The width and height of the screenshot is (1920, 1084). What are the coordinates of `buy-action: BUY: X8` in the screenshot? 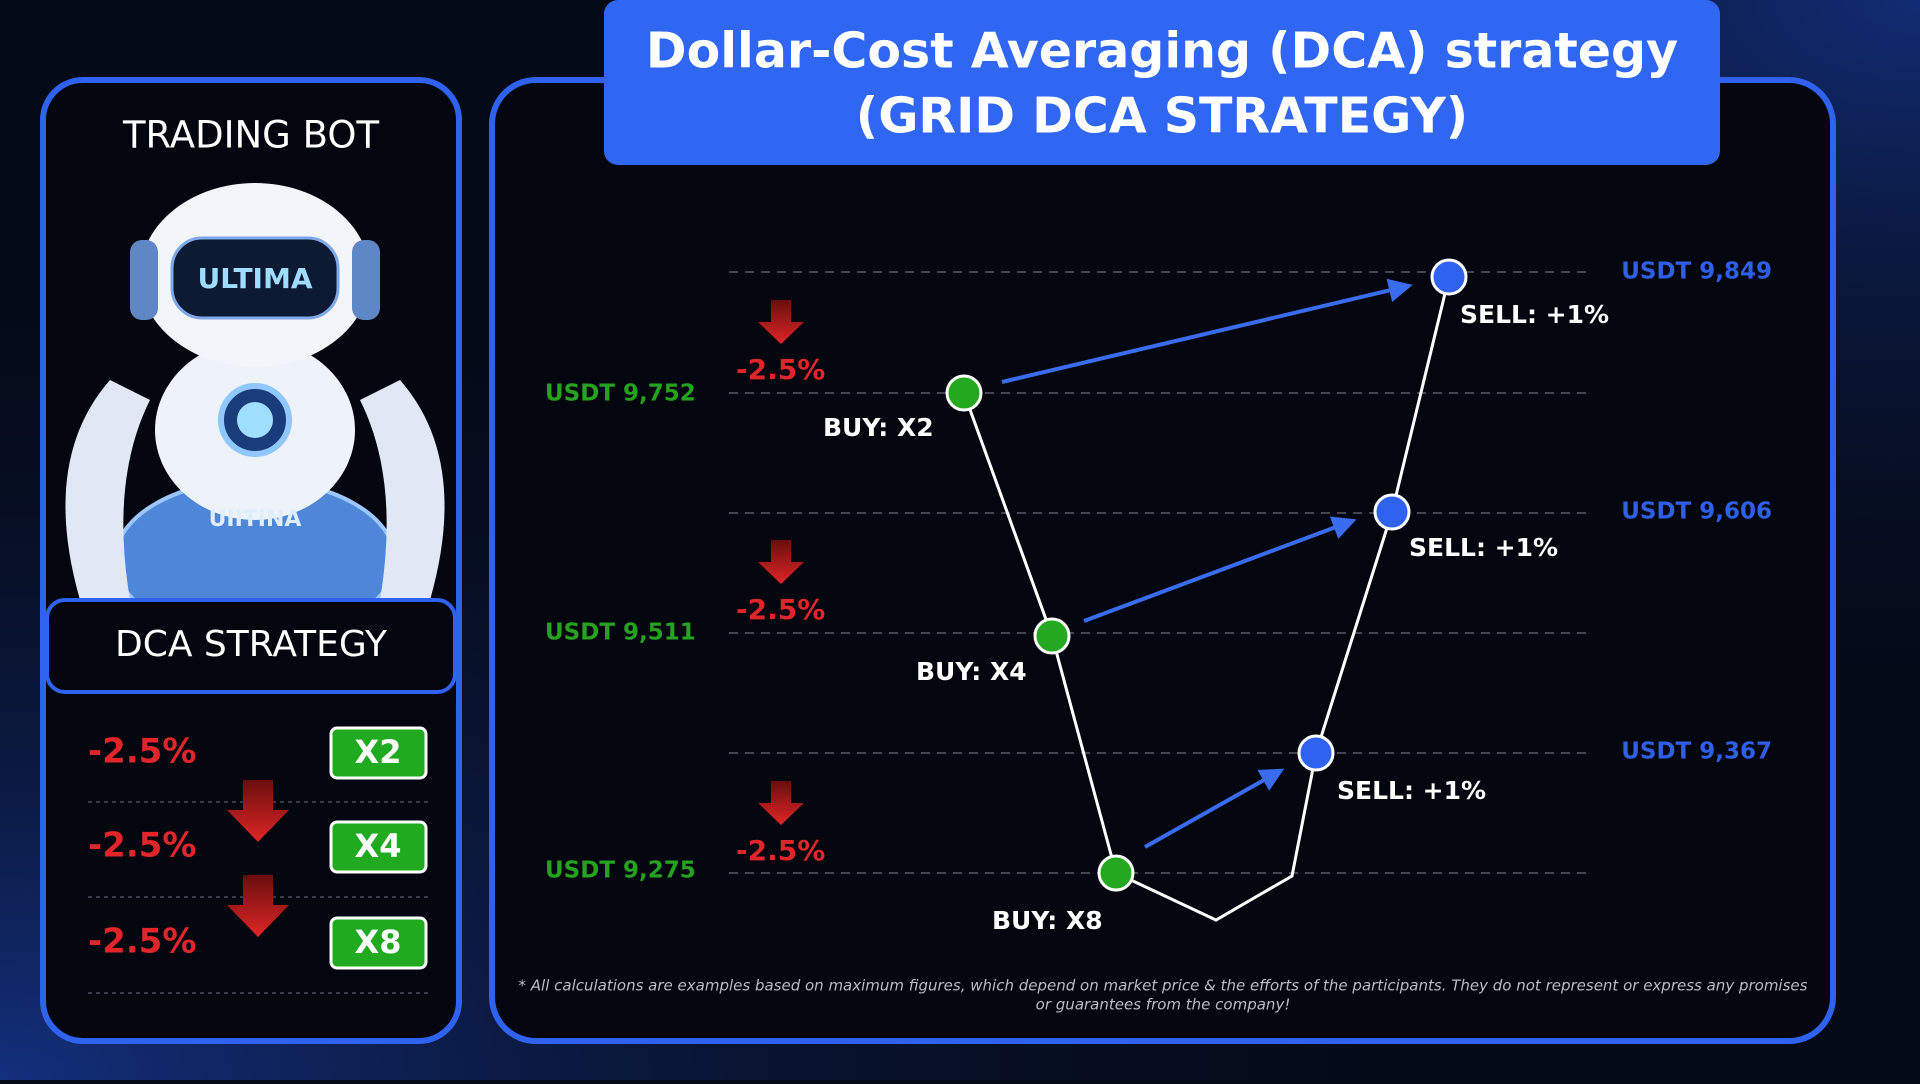 It's located at (1047, 920).